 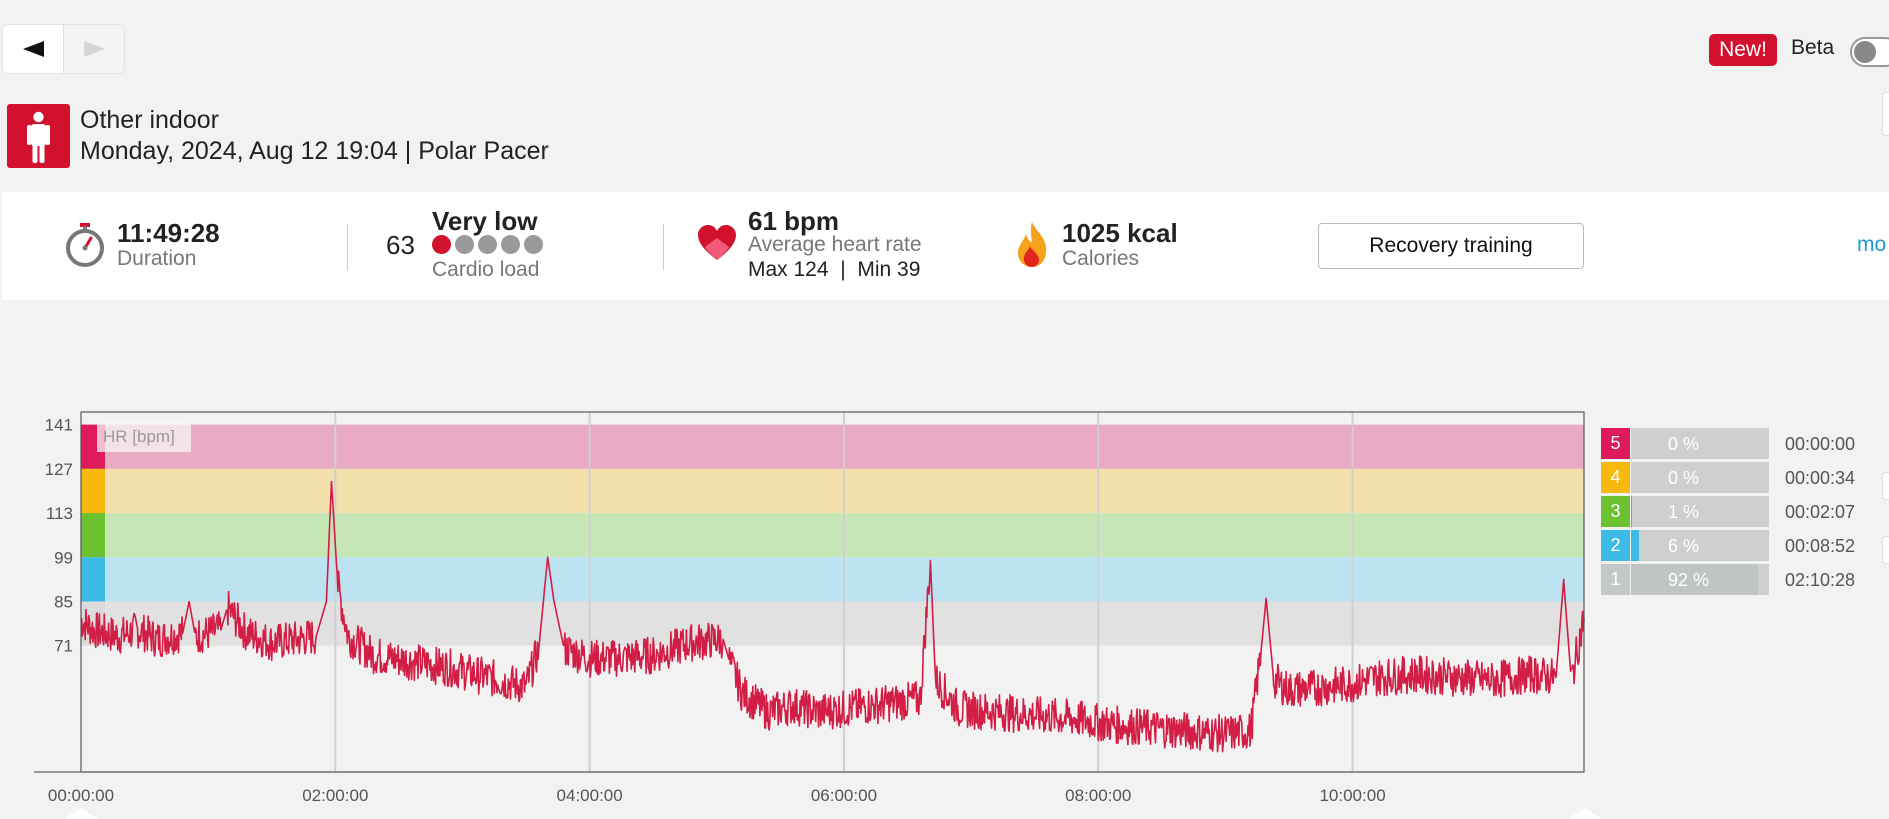 What do you see at coordinates (1615, 545) in the screenshot?
I see `zone-number: 2` at bounding box center [1615, 545].